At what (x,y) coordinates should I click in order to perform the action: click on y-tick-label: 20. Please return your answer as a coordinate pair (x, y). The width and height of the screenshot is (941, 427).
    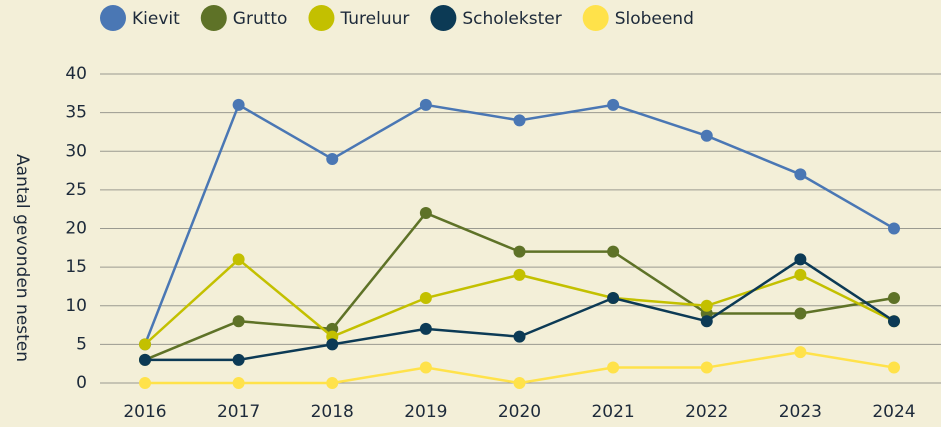
    Looking at the image, I should click on (76, 229).